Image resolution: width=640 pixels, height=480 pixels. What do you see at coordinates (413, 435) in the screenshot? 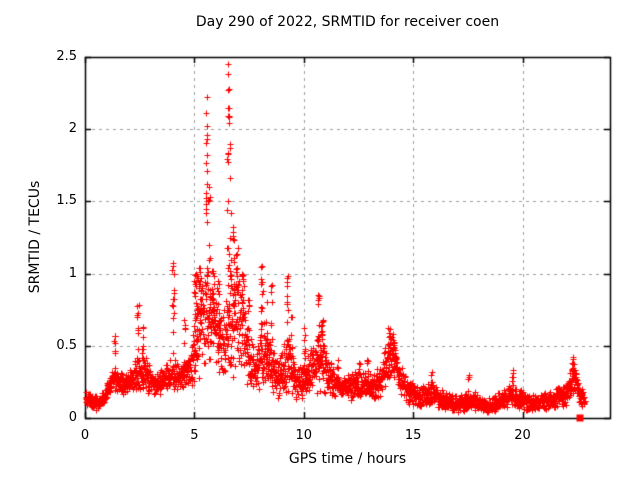
I see `x-tick-label: 15` at bounding box center [413, 435].